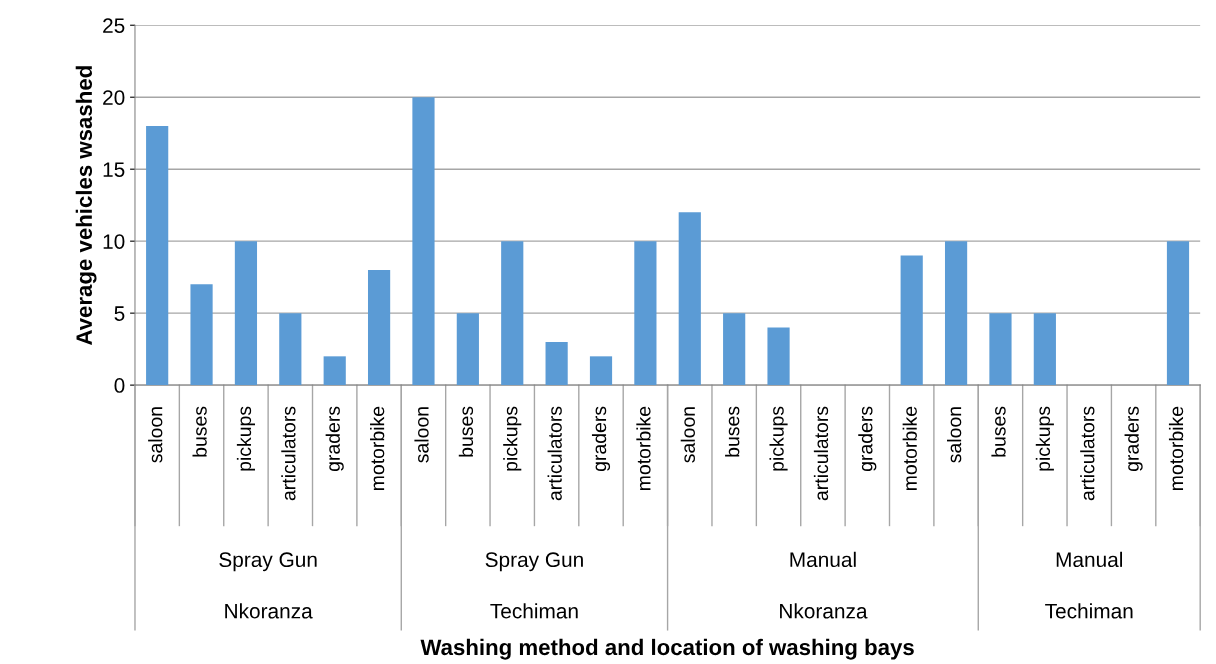 Image resolution: width=1216 pixels, height=664 pixels. What do you see at coordinates (119, 313) in the screenshot?
I see `y-tick-label: 5` at bounding box center [119, 313].